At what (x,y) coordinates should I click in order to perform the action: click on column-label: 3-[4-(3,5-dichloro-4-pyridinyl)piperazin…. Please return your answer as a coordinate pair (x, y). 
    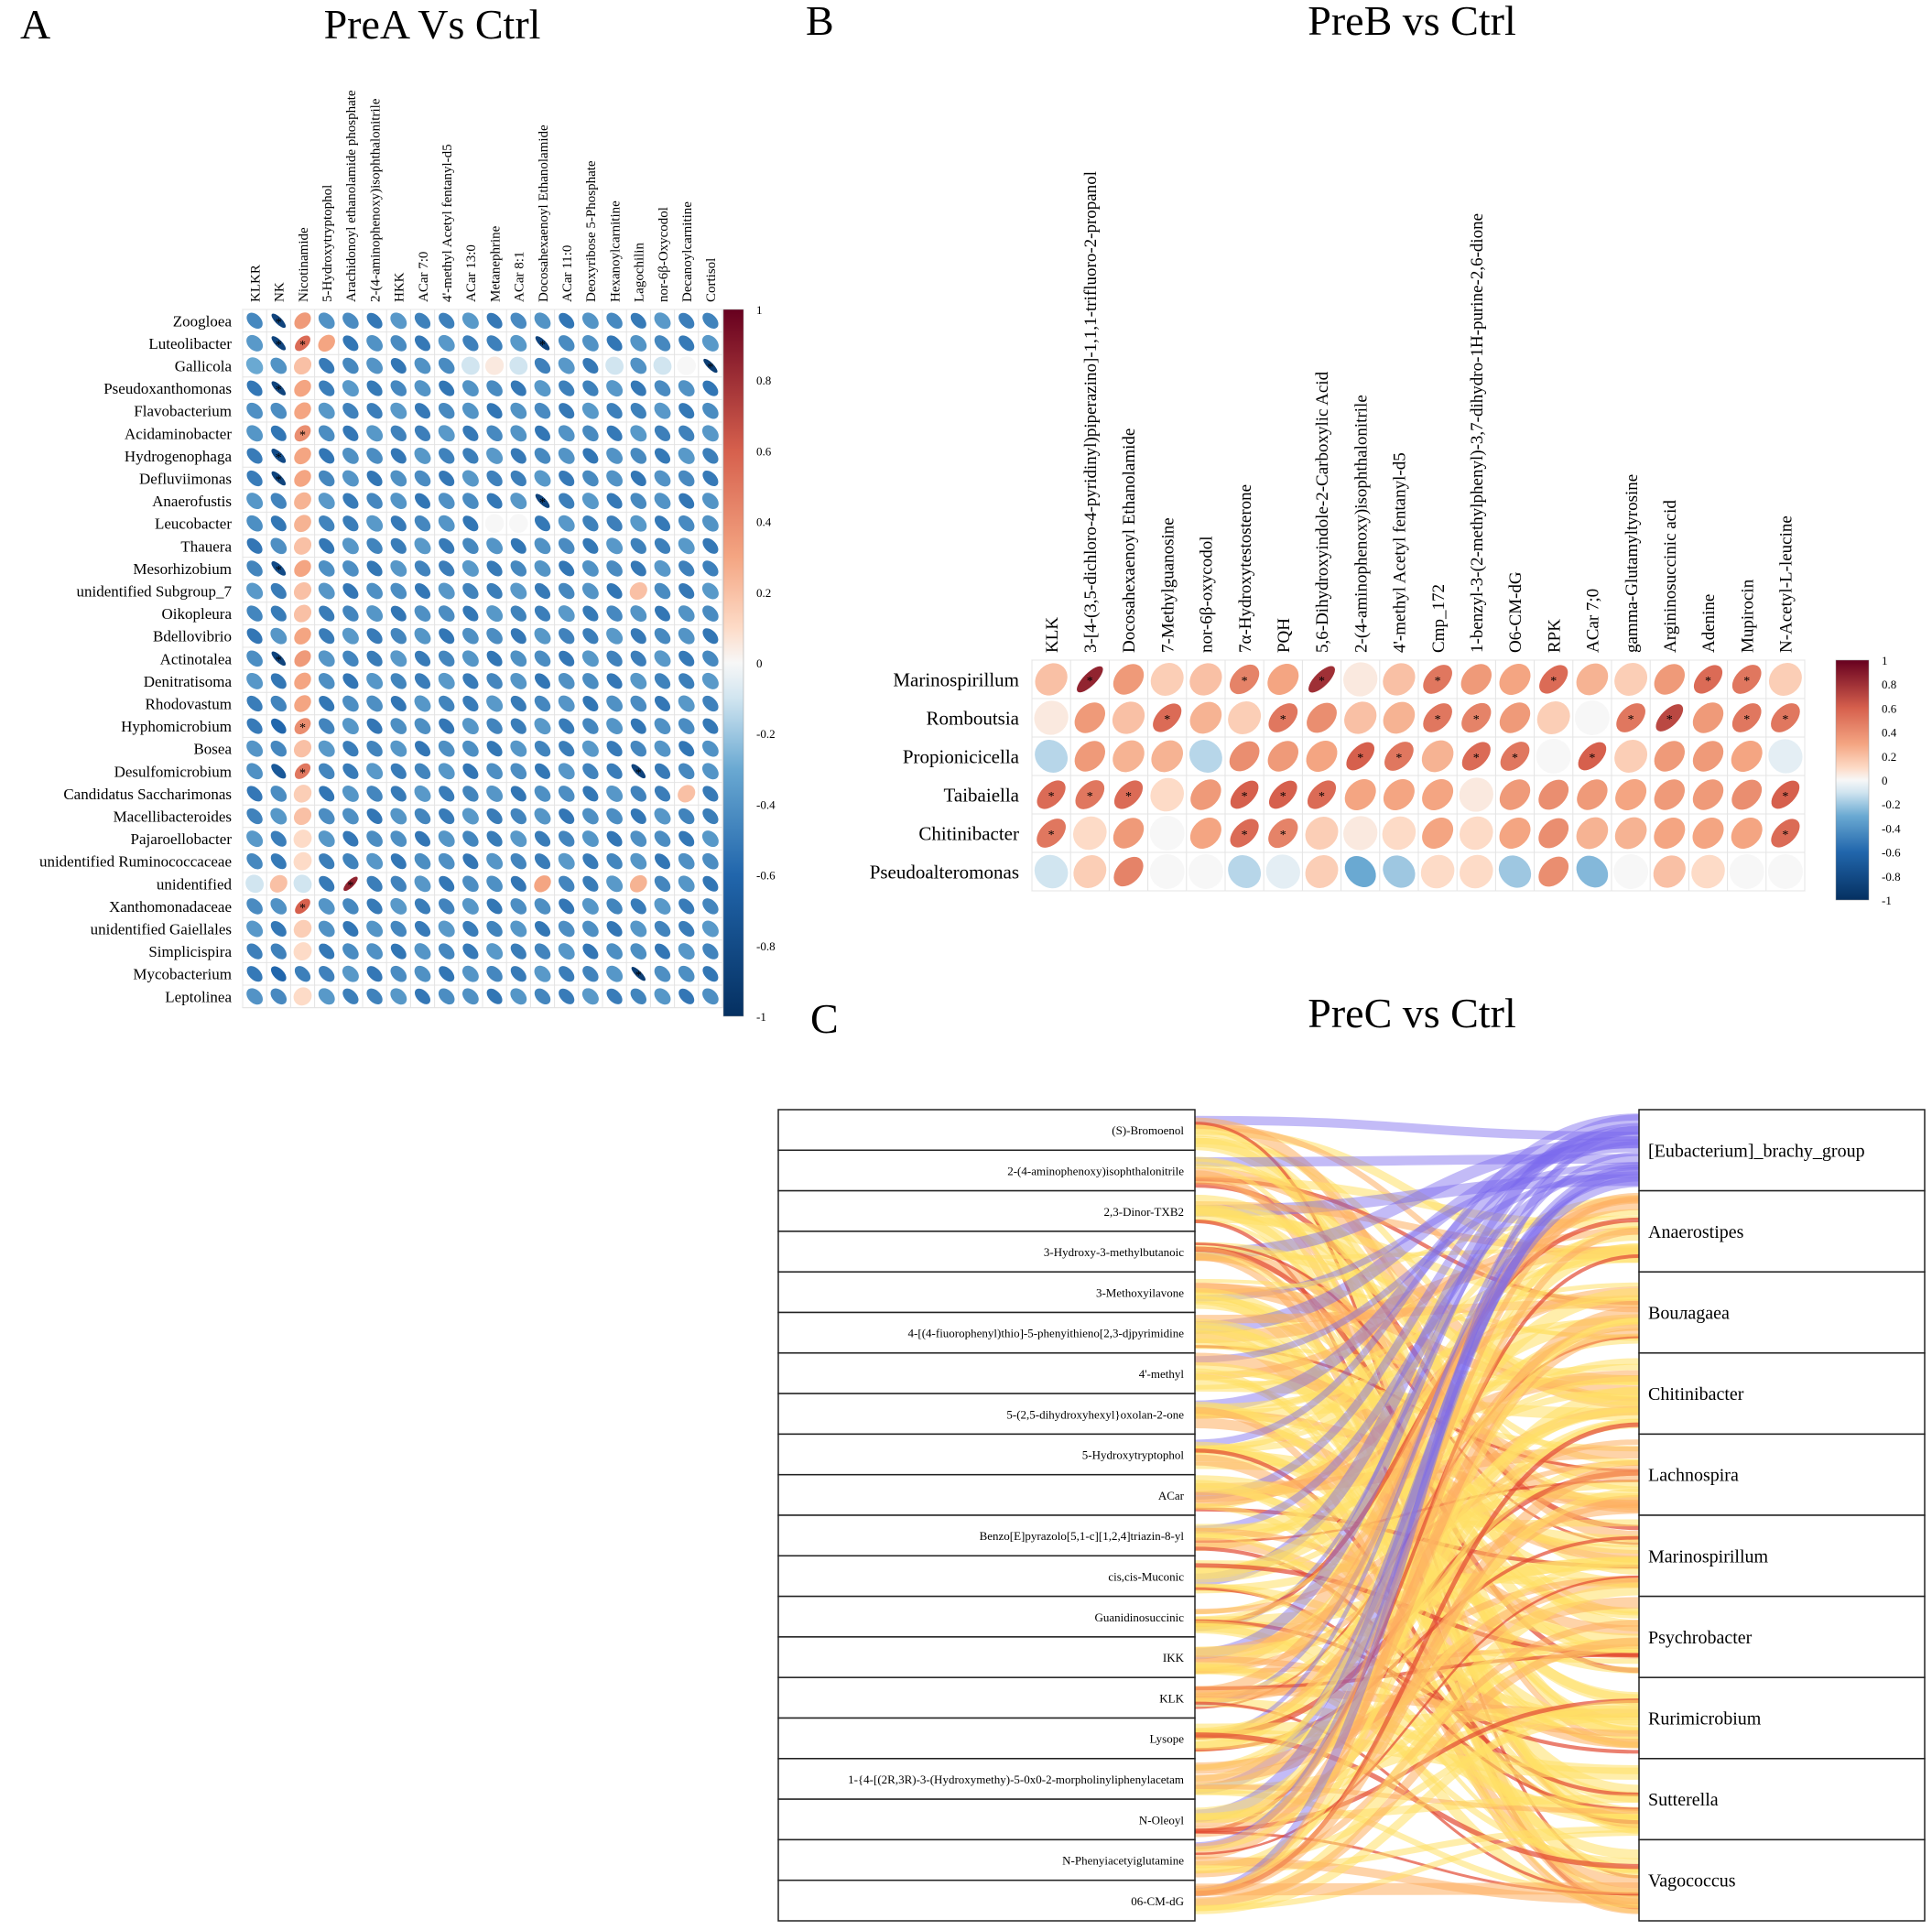
    Looking at the image, I should click on (1091, 412).